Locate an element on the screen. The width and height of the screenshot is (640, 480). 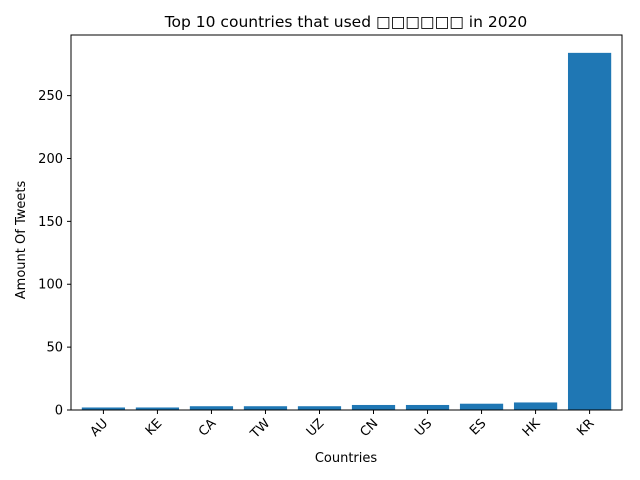
bar-hk is located at coordinates (535, 406).